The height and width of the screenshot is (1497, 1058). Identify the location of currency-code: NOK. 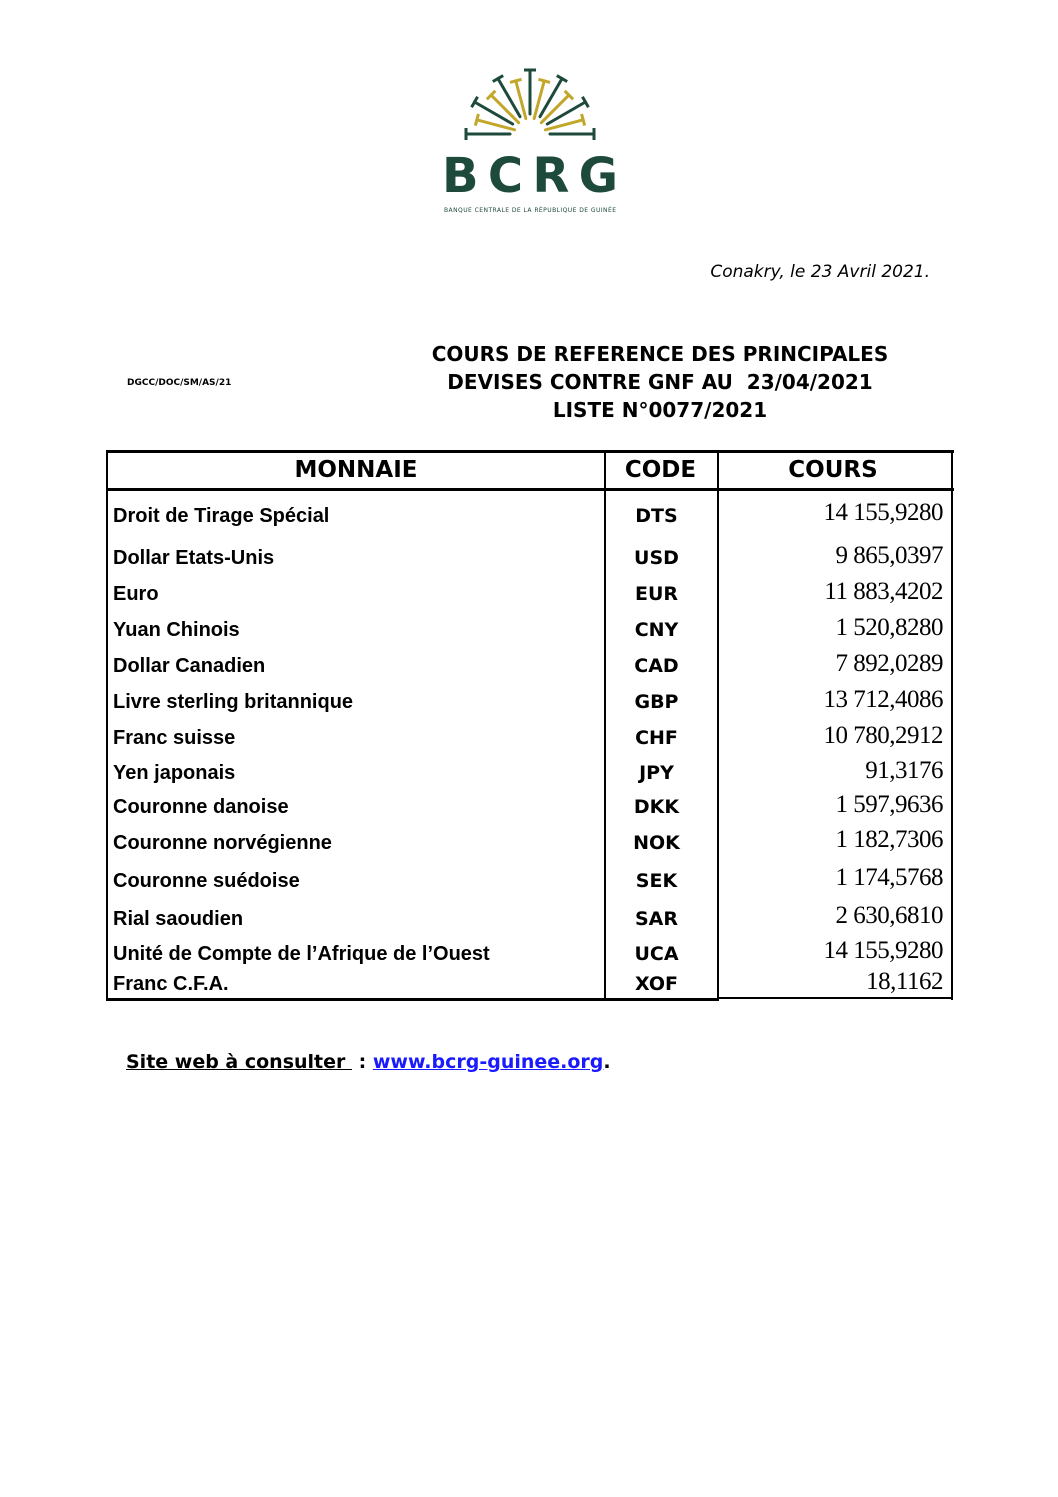
(656, 842).